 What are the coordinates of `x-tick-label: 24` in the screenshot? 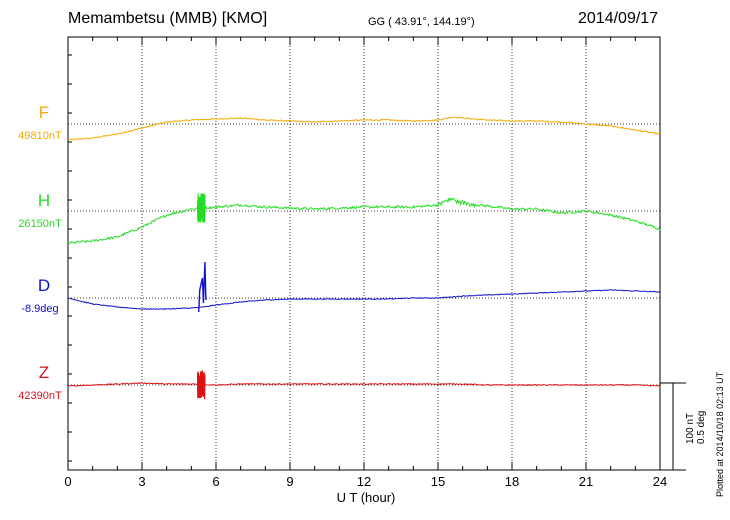 It's located at (660, 481).